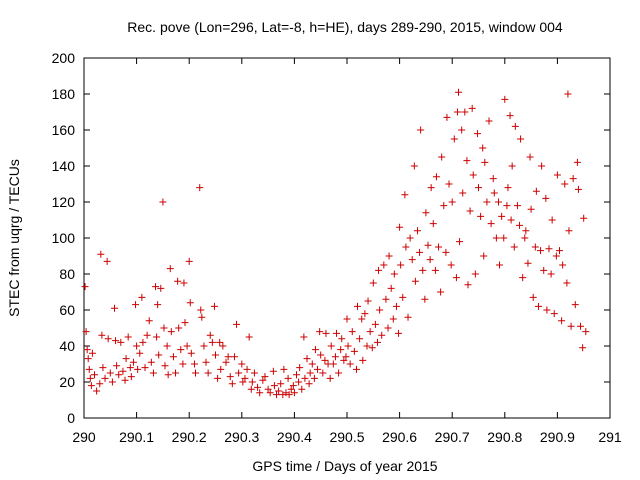  Describe the element at coordinates (452, 251) in the screenshot. I see `x-tick: 290.7` at that location.